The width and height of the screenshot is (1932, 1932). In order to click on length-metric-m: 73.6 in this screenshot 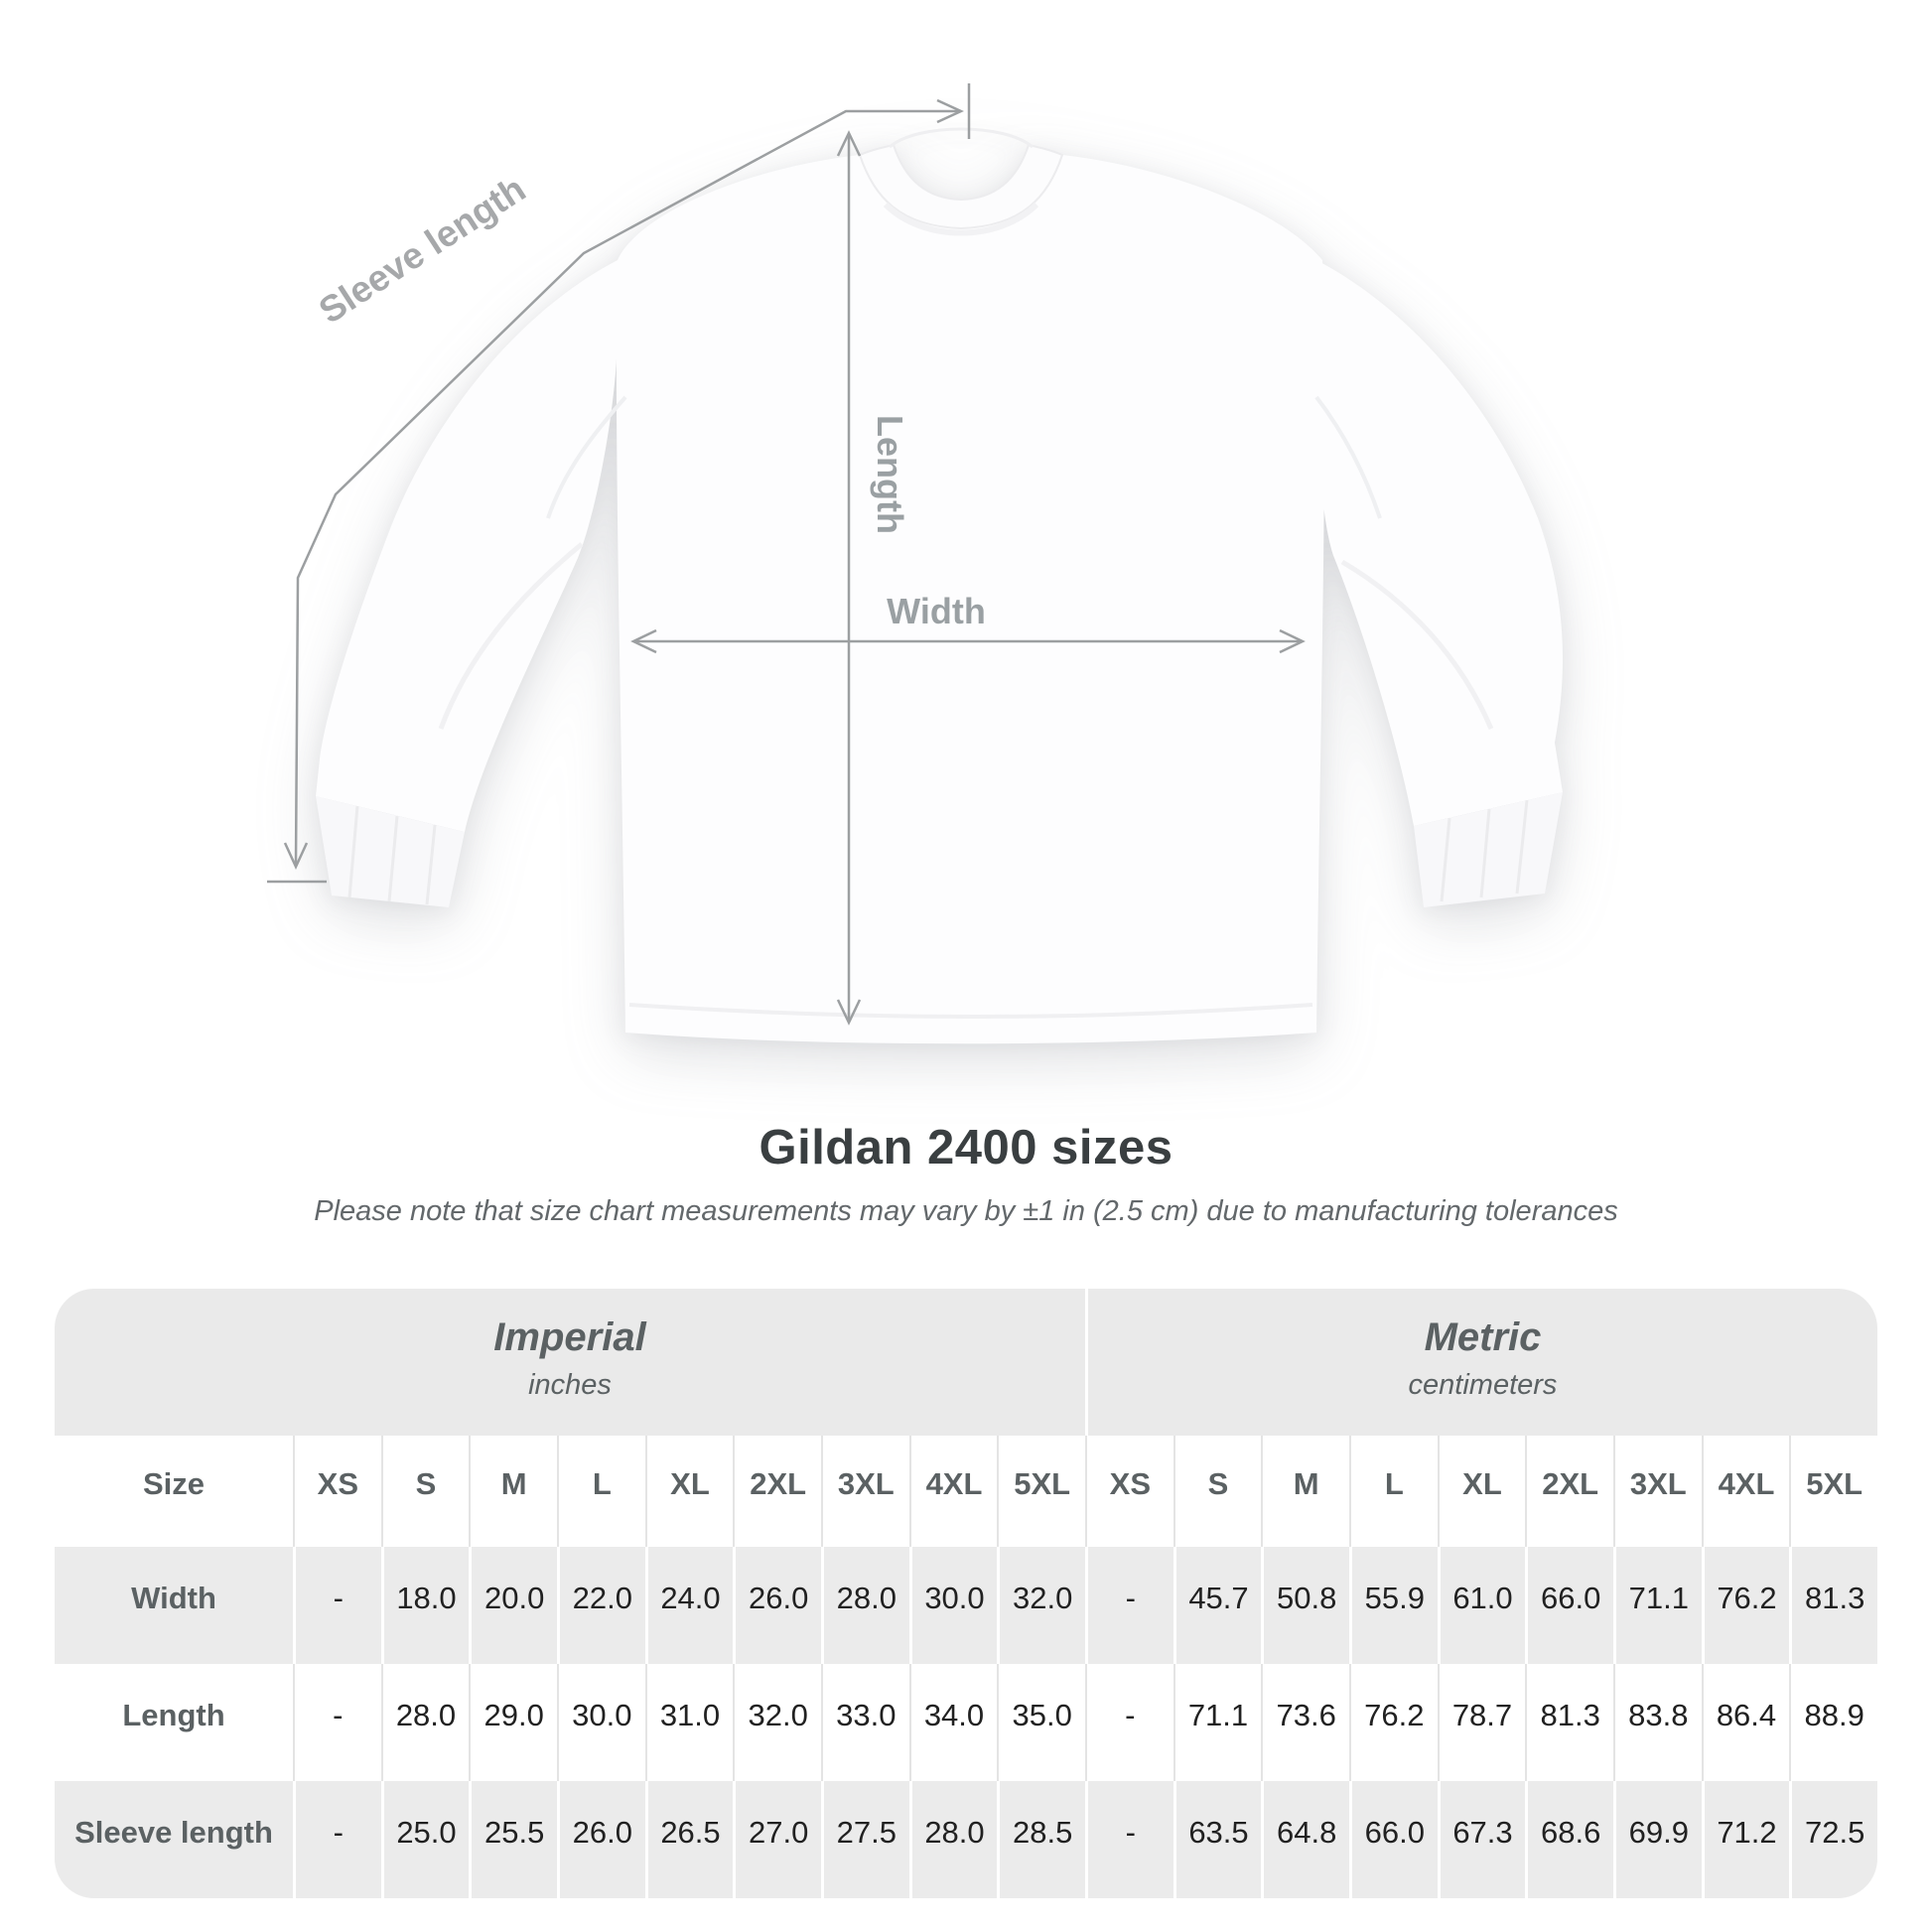, I will do `click(1305, 1722)`.